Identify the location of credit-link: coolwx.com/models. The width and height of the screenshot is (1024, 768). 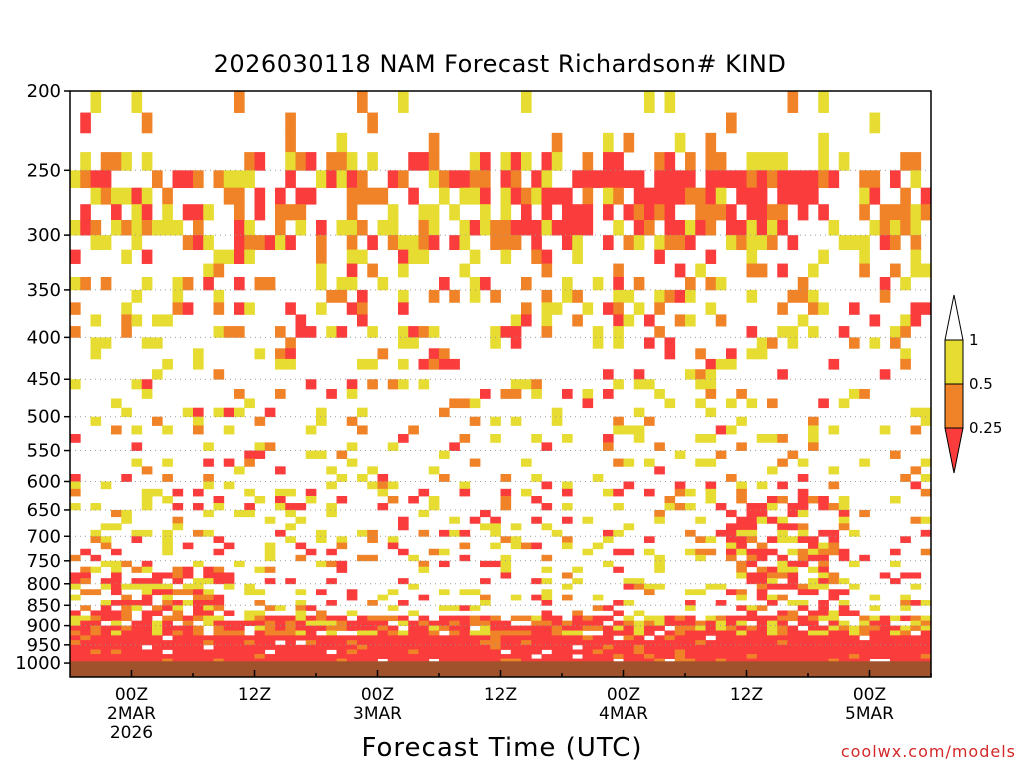
(928, 751).